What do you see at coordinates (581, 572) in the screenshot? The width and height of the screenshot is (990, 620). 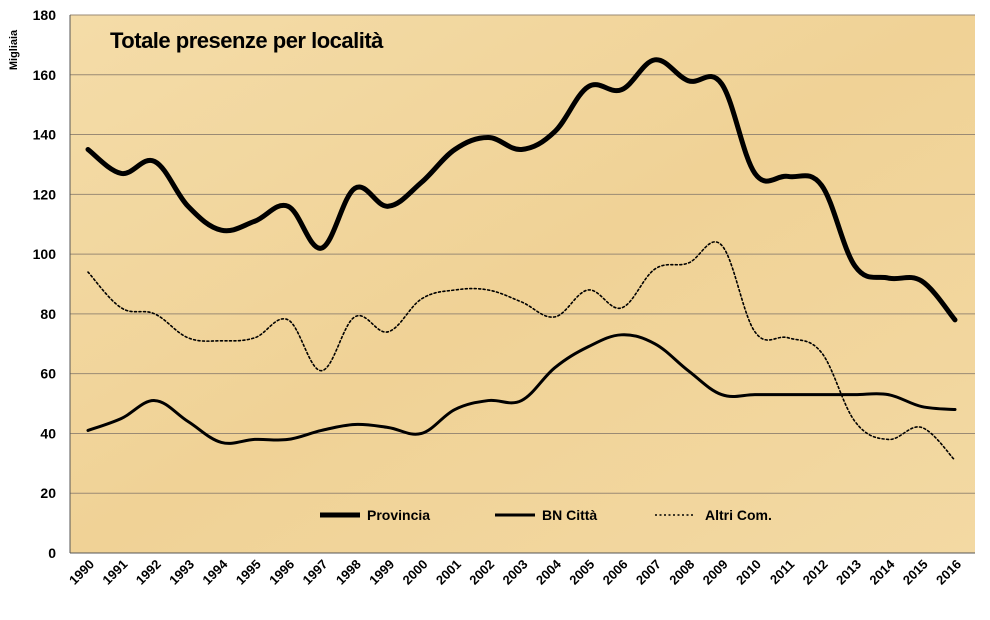 I see `x-tick-label: 2005` at bounding box center [581, 572].